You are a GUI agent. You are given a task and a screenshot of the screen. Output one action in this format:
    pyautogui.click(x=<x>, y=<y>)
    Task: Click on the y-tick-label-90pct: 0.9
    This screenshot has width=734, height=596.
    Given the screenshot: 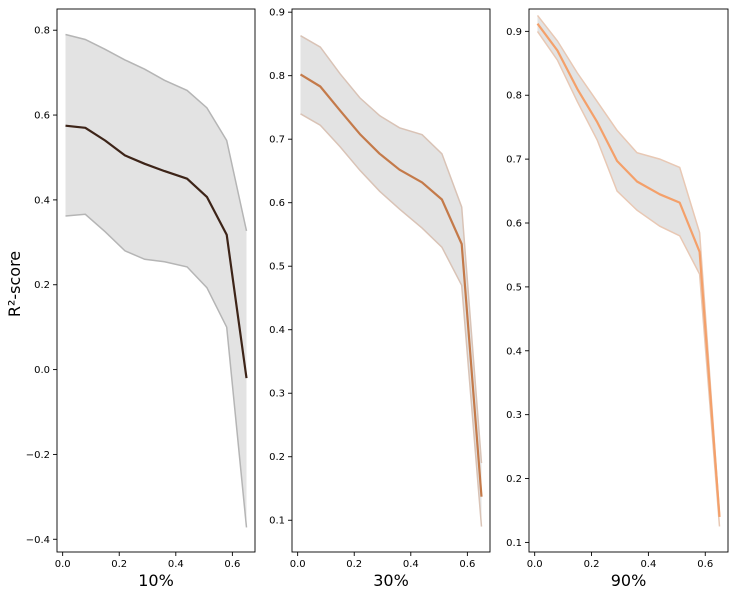 What is the action you would take?
    pyautogui.click(x=514, y=32)
    